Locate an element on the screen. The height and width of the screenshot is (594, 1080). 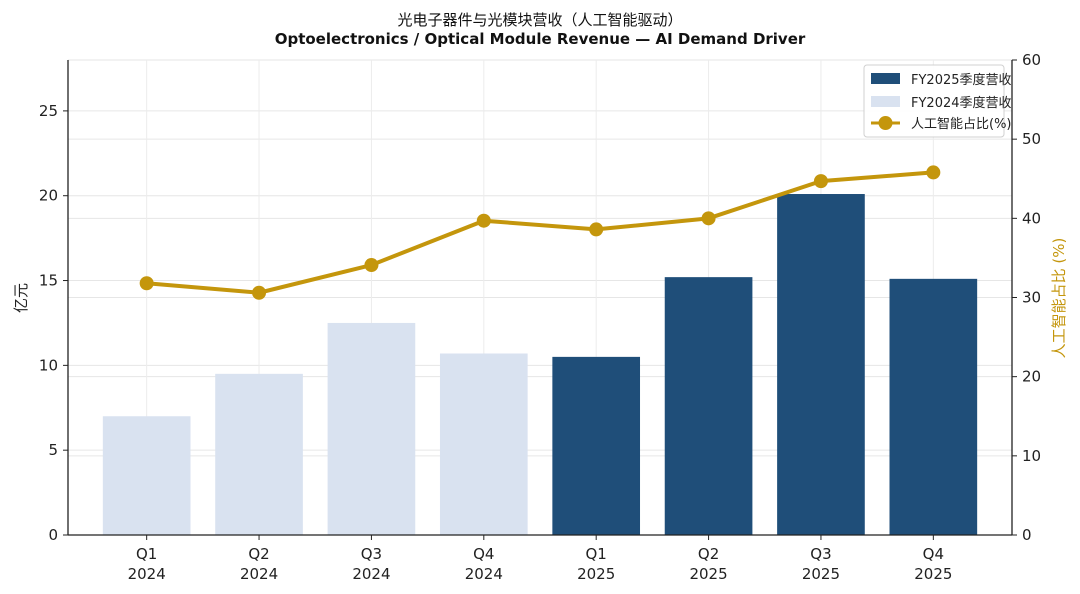
y2-tick-label: 60 is located at coordinates (1031, 60).